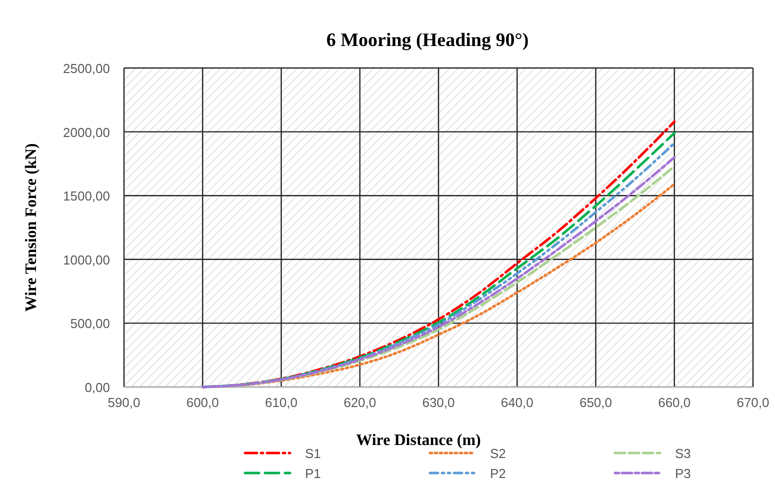 This screenshot has width=775, height=491. Describe the element at coordinates (97, 387) in the screenshot. I see `y-tick-label: 0,00` at that location.